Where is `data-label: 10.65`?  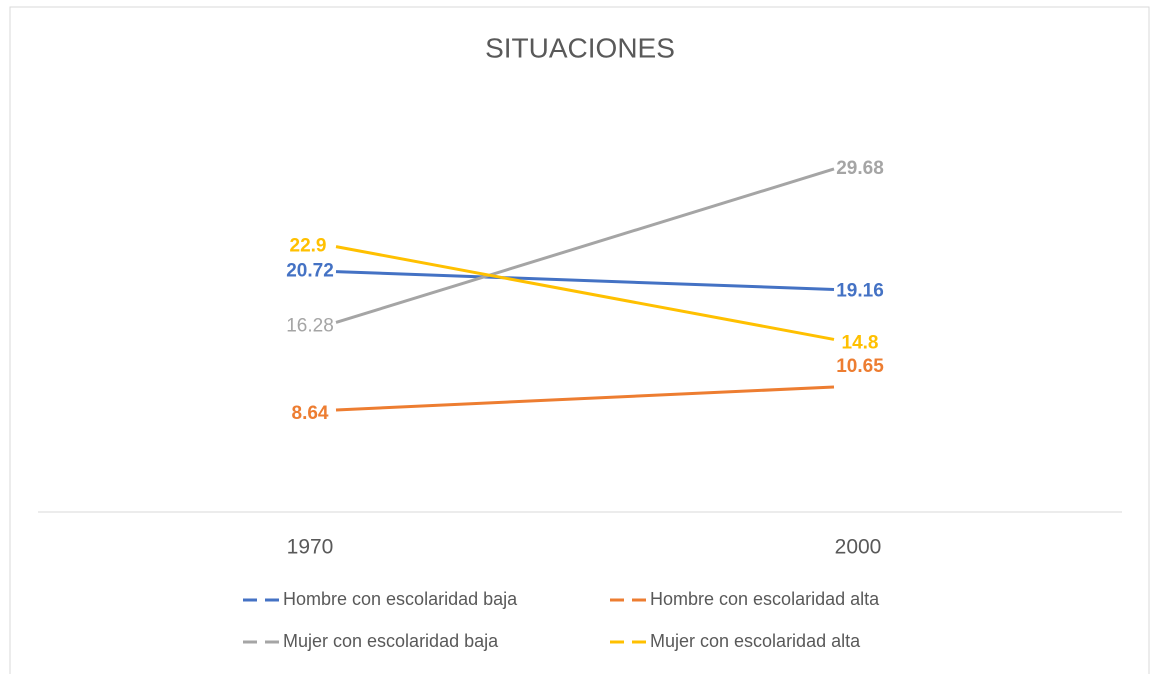 data-label: 10.65 is located at coordinates (860, 366).